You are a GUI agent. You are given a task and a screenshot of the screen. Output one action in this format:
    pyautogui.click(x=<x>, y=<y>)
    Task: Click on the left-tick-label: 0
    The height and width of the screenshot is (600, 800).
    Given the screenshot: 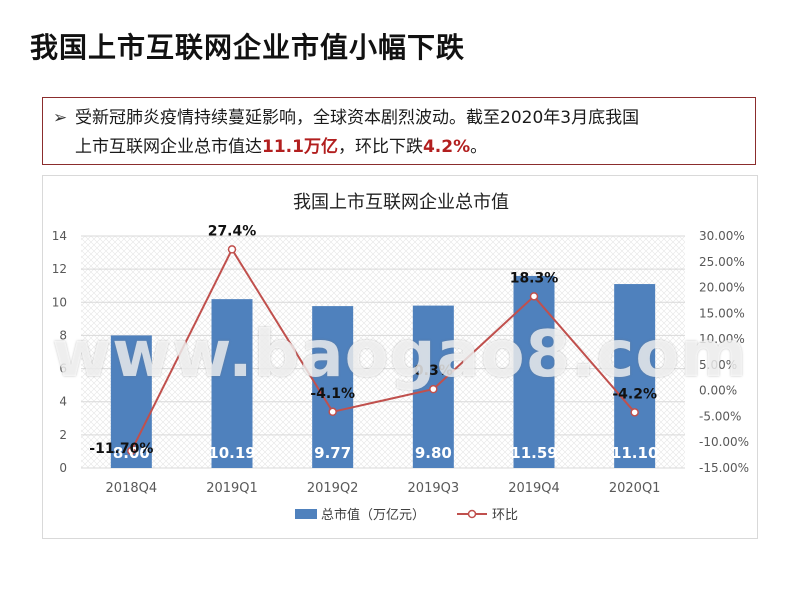 What is the action you would take?
    pyautogui.click(x=63, y=468)
    